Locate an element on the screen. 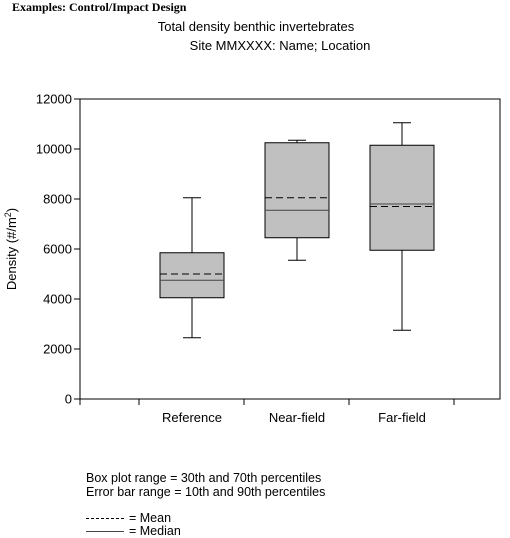 The image size is (510, 538). y-tick-label: 10000 is located at coordinates (54, 149).